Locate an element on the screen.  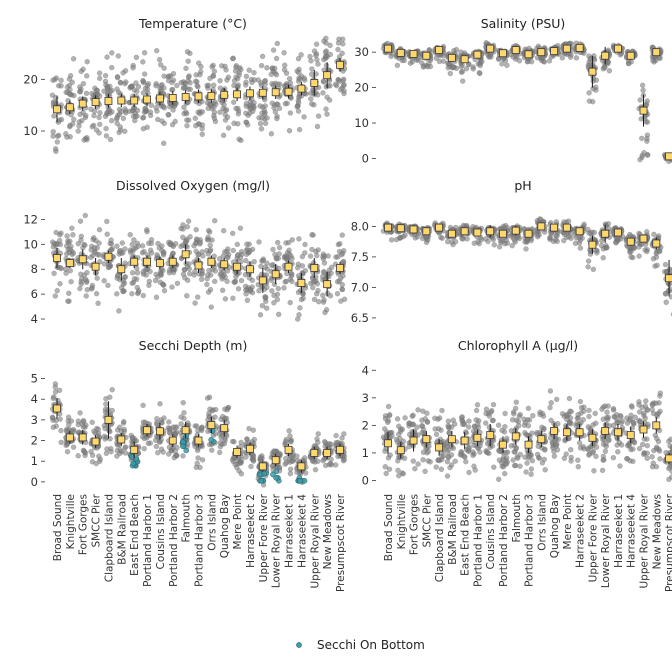
x-category-label: Portland Harbor 2 is located at coordinates (174, 540).